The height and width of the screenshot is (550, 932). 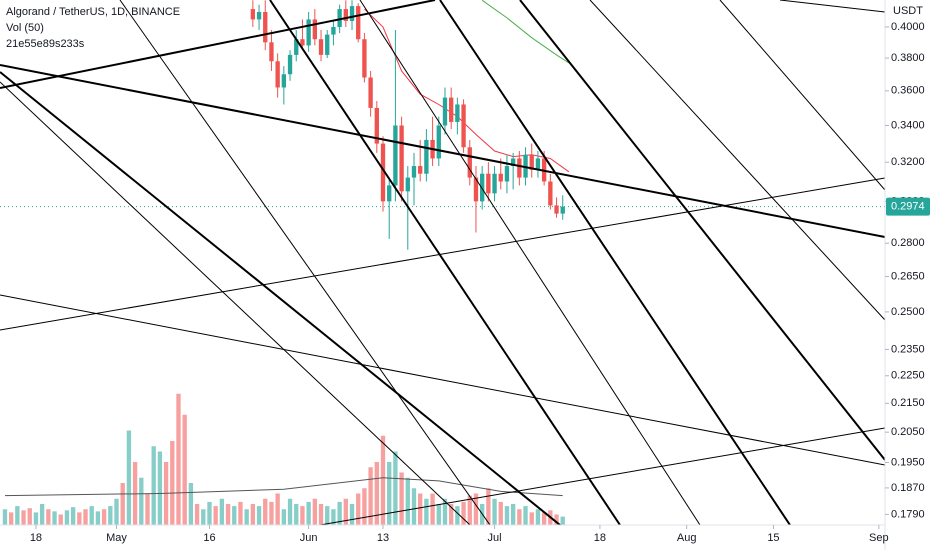 I want to click on y-tick-label: 0.2800, so click(x=908, y=243).